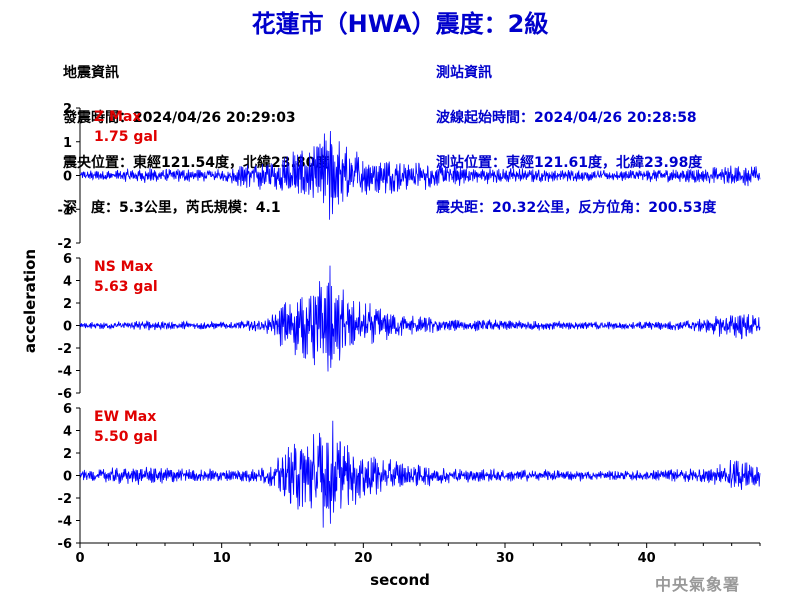  Describe the element at coordinates (67, 109) in the screenshot. I see `y-tick-label-z: 2` at that location.